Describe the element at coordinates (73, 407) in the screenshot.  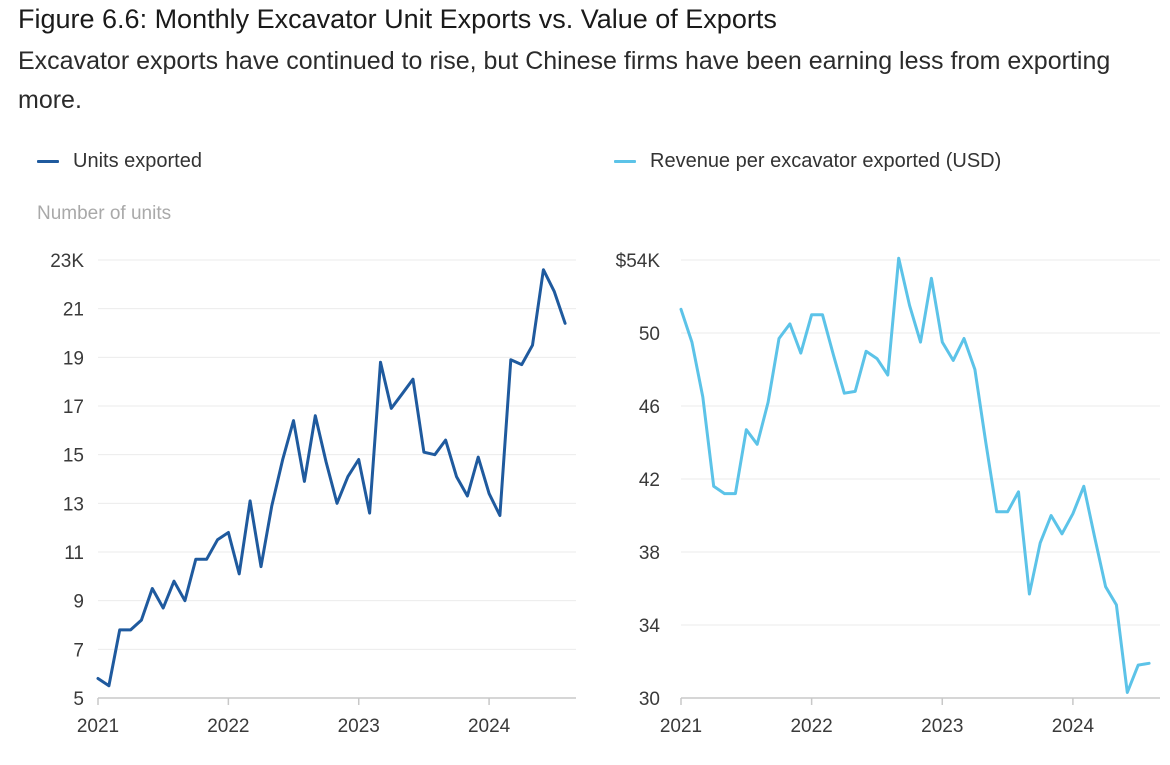
I see `units-y-tick-label: 17` at that location.